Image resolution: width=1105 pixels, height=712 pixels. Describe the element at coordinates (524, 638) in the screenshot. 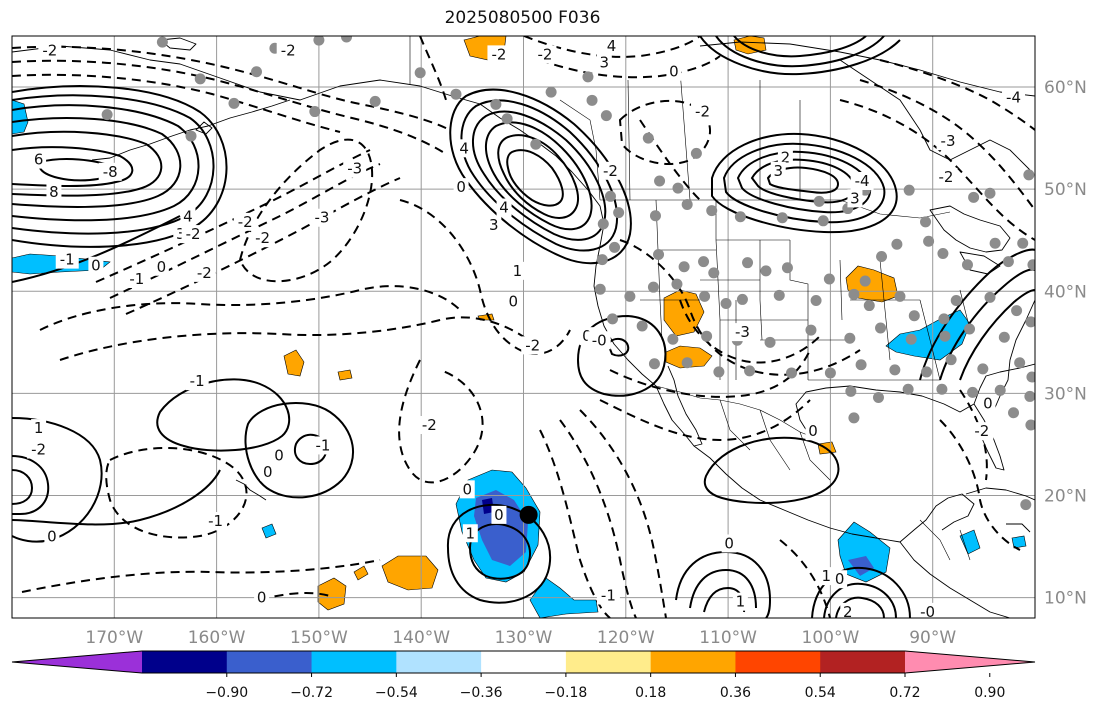

I see `longitude-tick-label: 130°W` at that location.